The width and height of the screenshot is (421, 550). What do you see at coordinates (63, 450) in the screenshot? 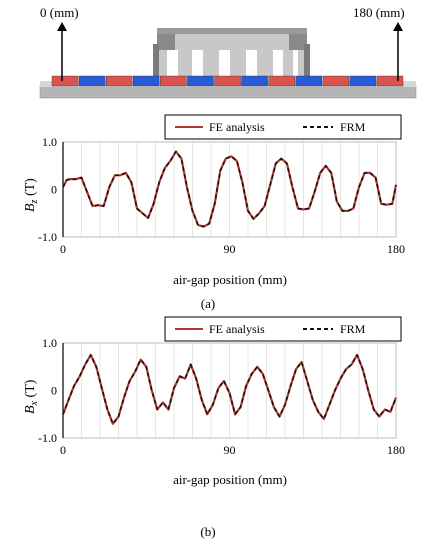
I see `chart-b-xtick-label: 0` at bounding box center [63, 450].